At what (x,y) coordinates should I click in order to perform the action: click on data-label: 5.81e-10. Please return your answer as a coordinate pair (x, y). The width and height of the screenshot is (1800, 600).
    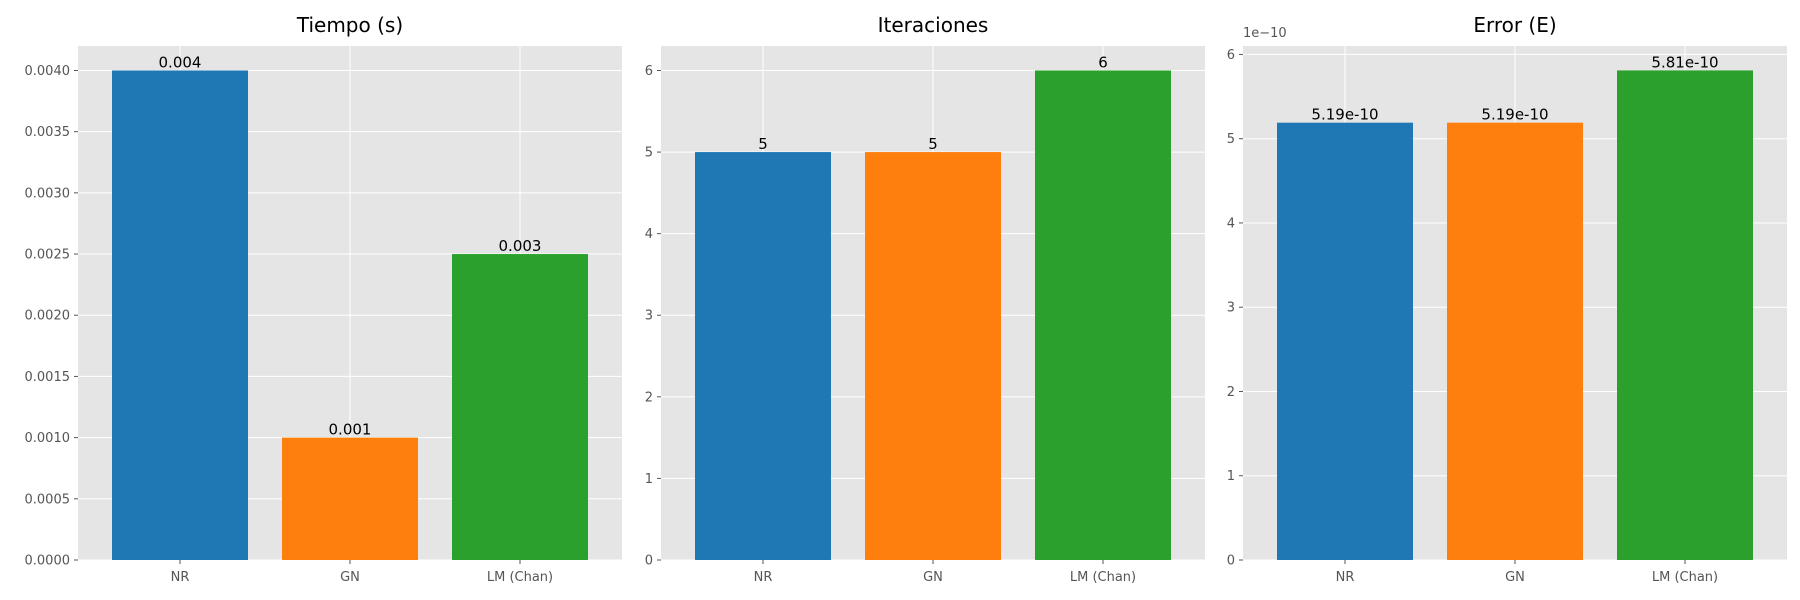
    Looking at the image, I should click on (1684, 62).